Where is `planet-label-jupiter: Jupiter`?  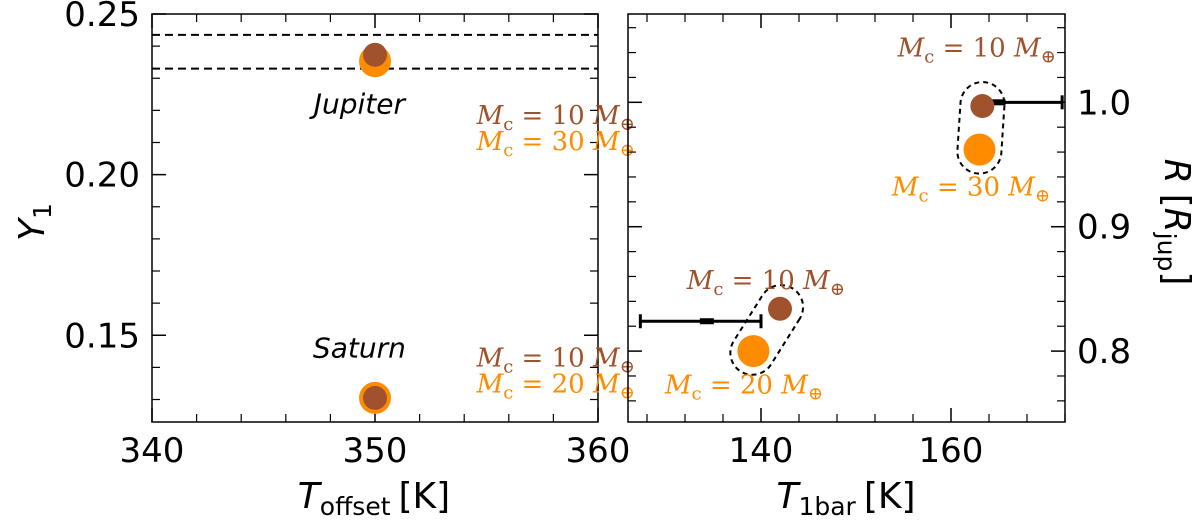
planet-label-jupiter: Jupiter is located at coordinates (358, 104).